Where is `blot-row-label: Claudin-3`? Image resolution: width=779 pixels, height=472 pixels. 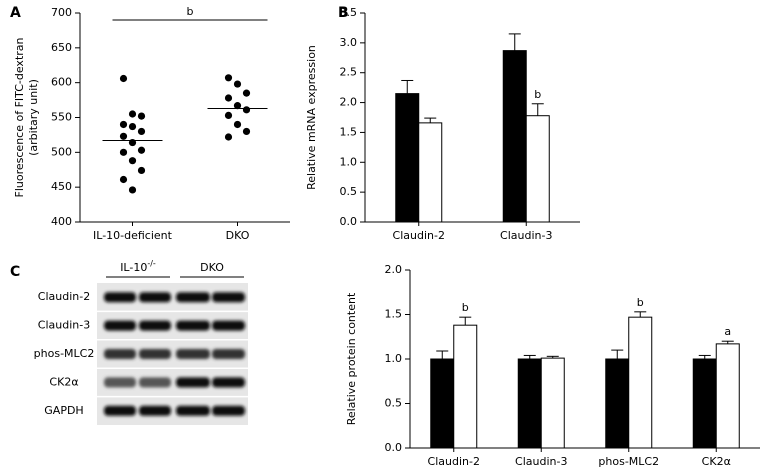
blot-row-label: Claudin-3 is located at coordinates (64, 325).